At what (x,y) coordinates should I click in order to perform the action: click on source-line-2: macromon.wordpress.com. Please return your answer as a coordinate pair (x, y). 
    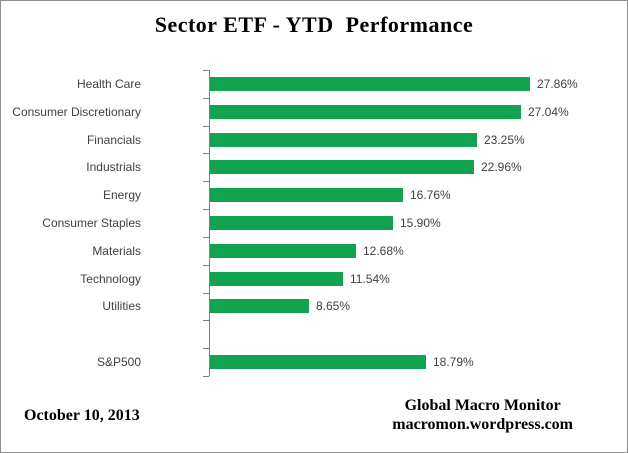
    Looking at the image, I should click on (482, 424).